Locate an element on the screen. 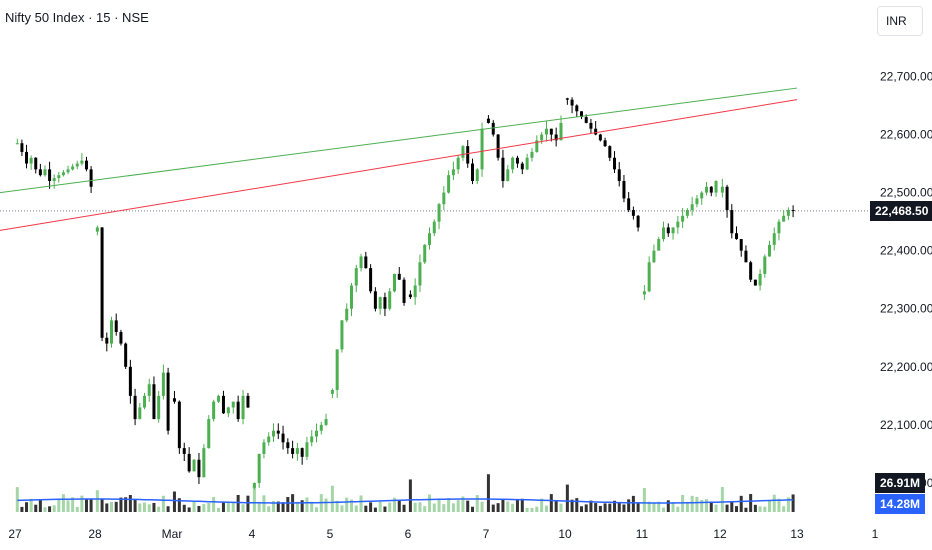 The height and width of the screenshot is (550, 932). time-tick-label: 1 is located at coordinates (875, 534).